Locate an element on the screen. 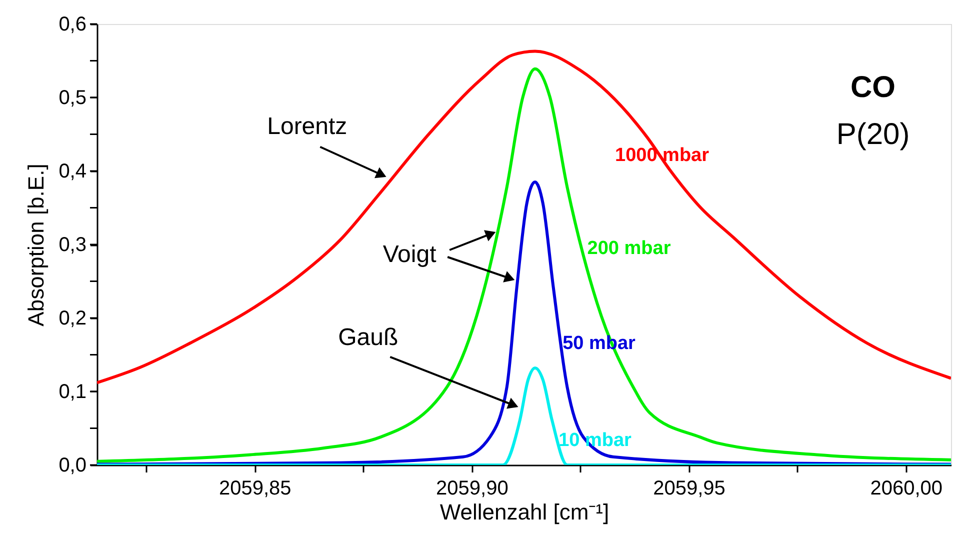 The width and height of the screenshot is (958, 539). series-label: 10 mbar is located at coordinates (595, 440).